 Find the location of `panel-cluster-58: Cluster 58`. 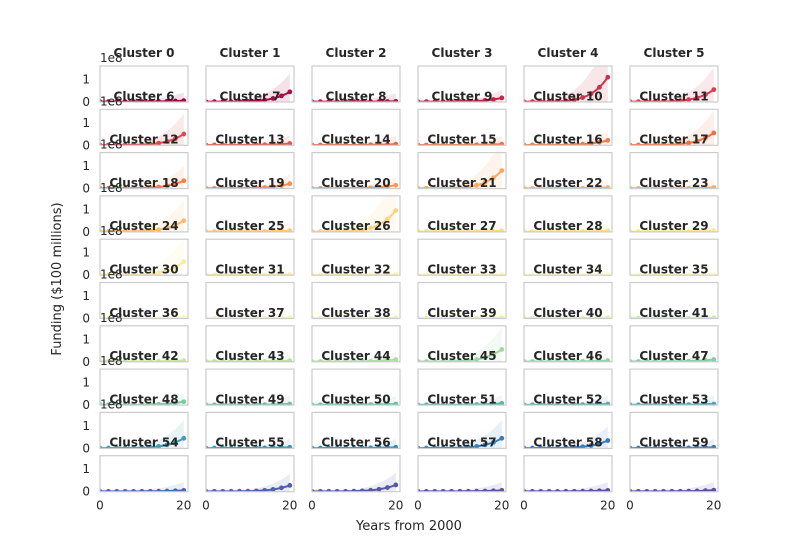

panel-cluster-58: Cluster 58 is located at coordinates (568, 464).